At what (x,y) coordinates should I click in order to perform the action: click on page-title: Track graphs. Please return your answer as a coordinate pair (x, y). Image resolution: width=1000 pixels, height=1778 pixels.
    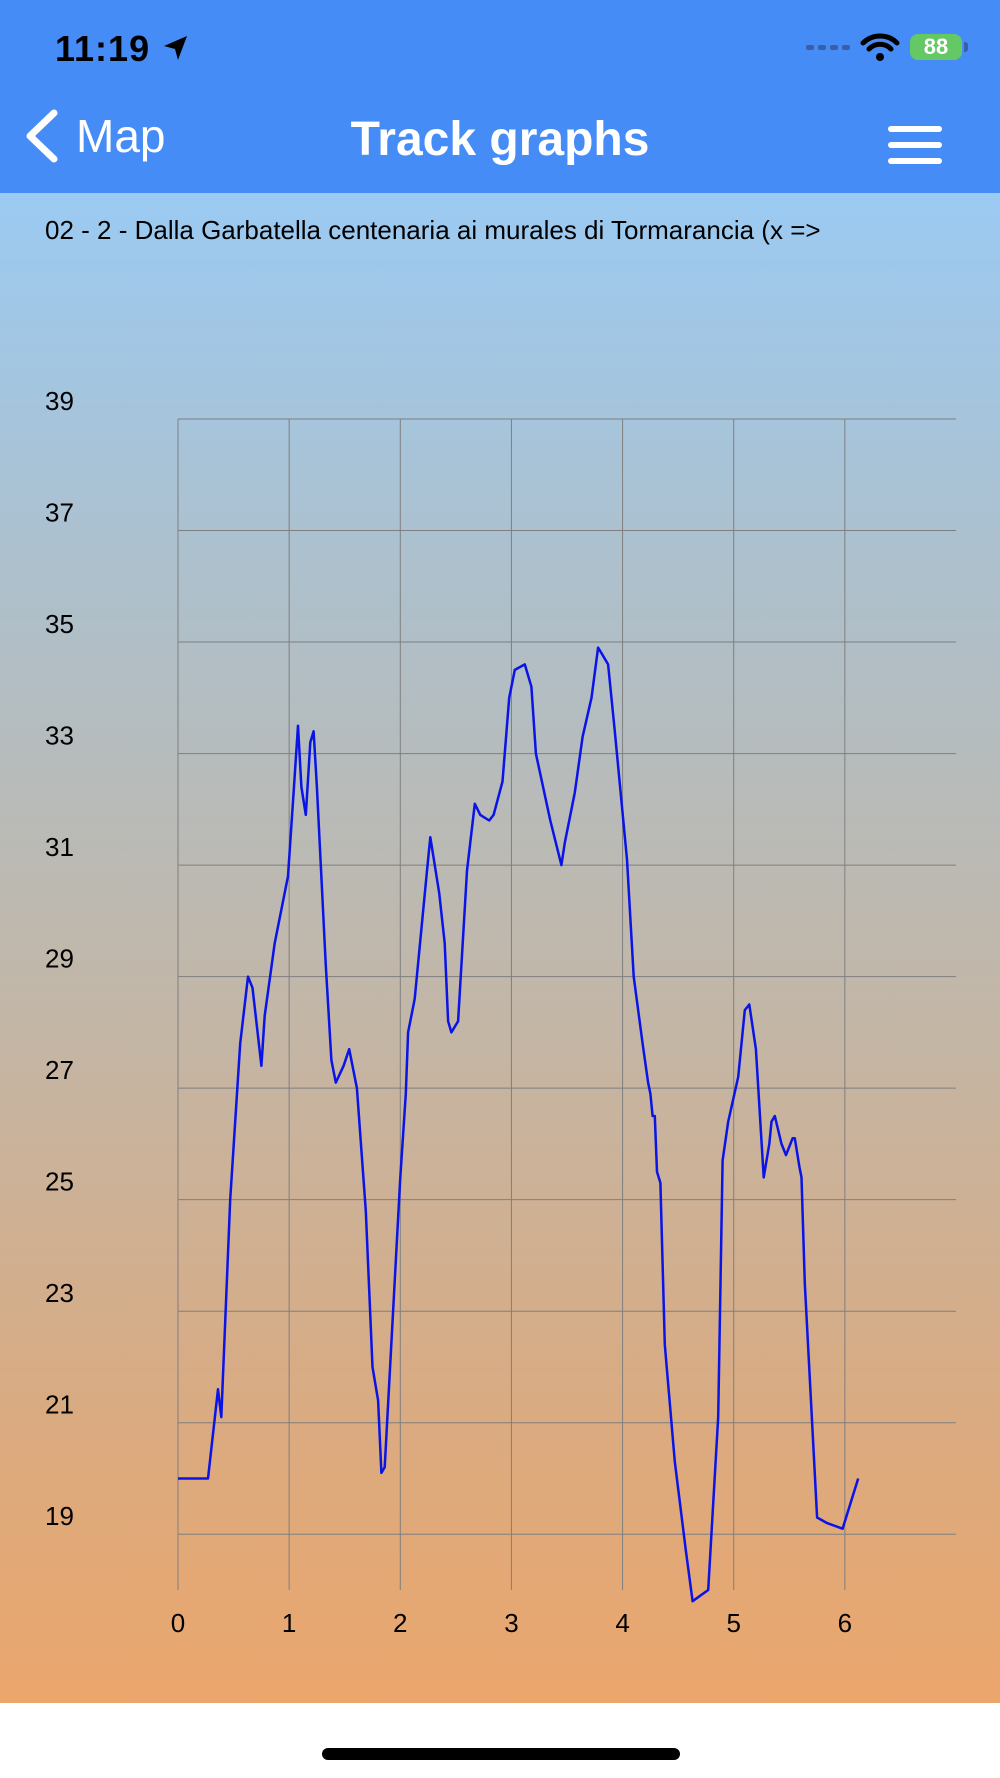
    Looking at the image, I should click on (500, 139).